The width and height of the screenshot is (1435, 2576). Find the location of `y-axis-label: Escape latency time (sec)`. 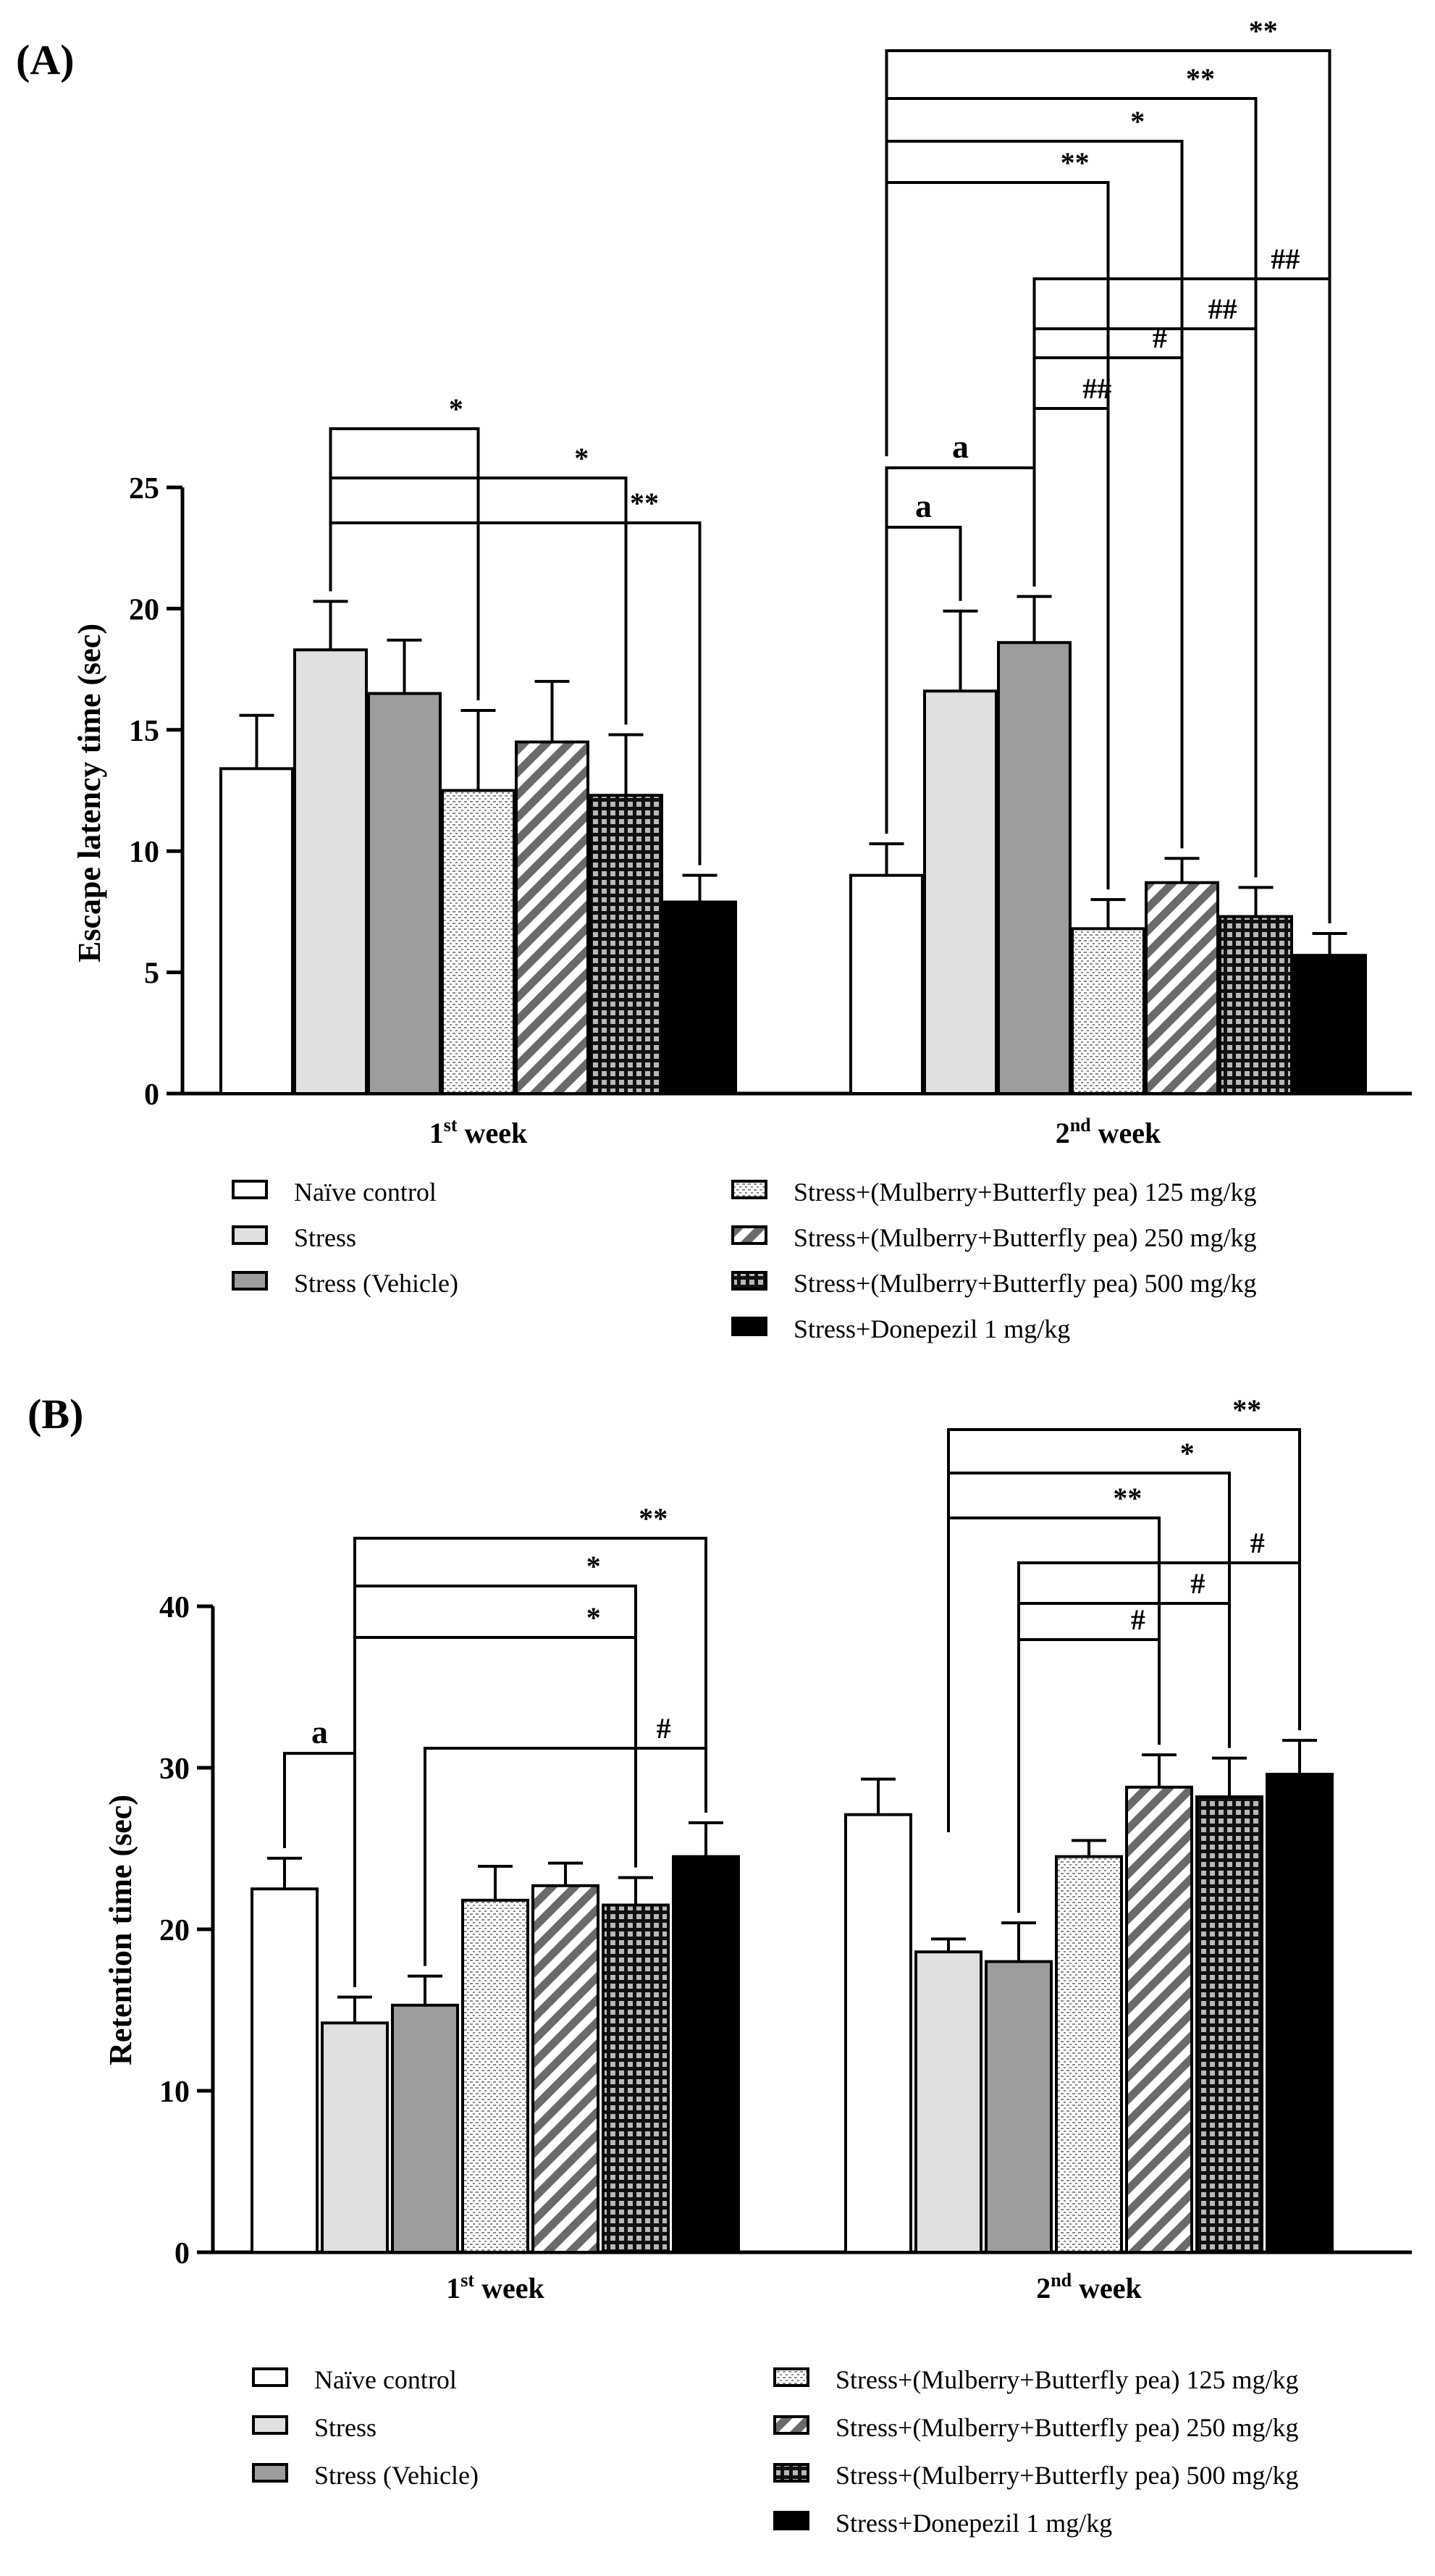

y-axis-label: Escape latency time (sec) is located at coordinates (89, 793).